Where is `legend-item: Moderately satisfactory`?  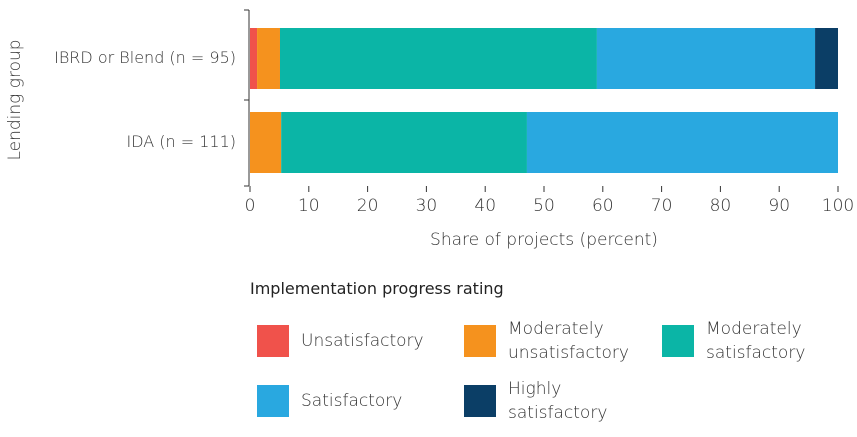
legend-item: Moderately satisfactory is located at coordinates (757, 341).